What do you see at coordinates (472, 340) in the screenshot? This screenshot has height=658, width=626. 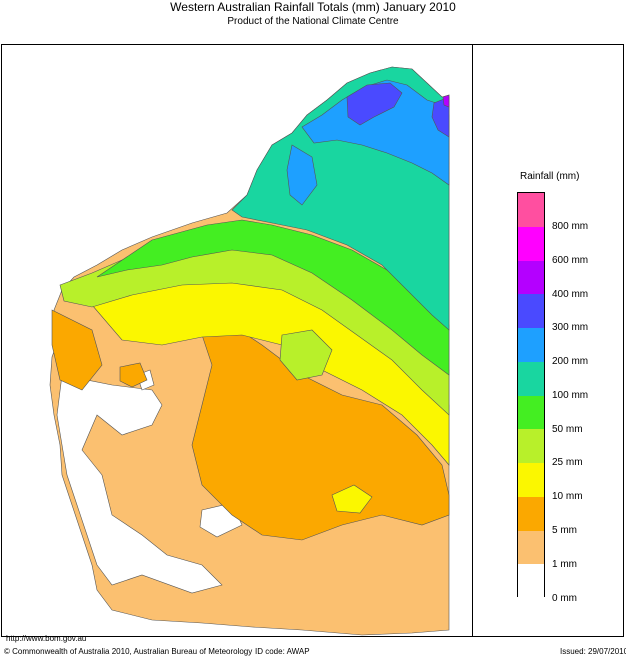 I see `frame-divider` at bounding box center [472, 340].